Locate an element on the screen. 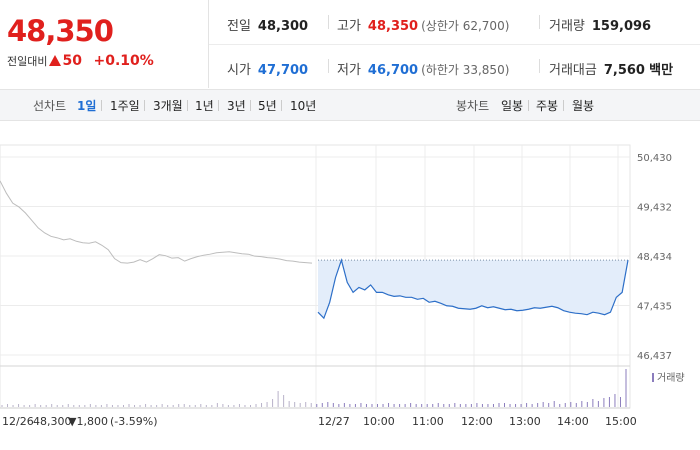 The width and height of the screenshot is (700, 450). y-tick-label: 50,430 is located at coordinates (654, 158).